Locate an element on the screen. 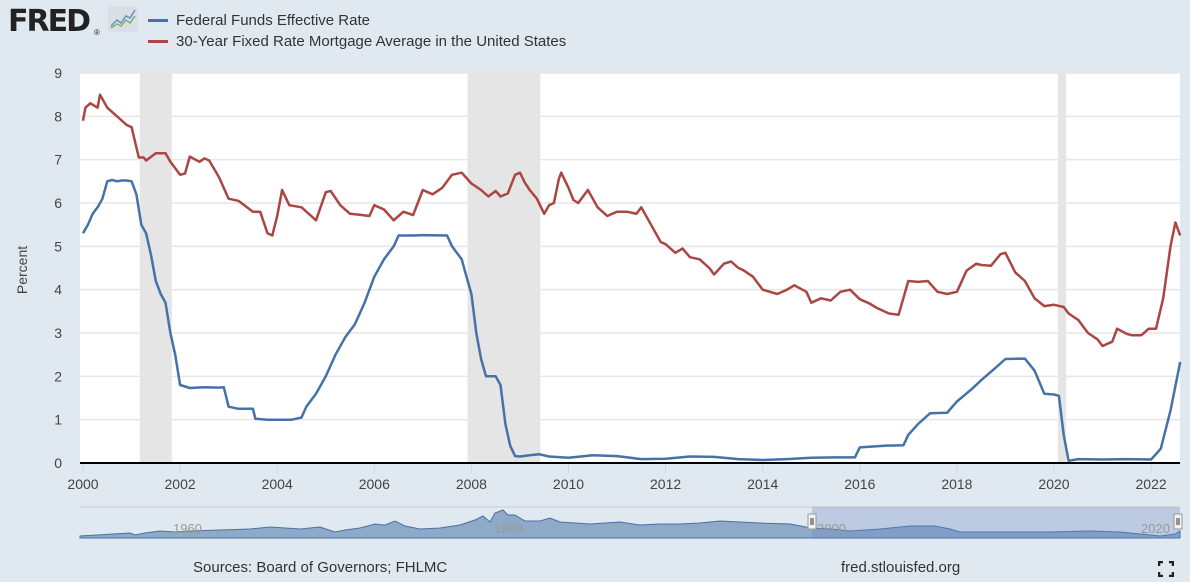 The image size is (1190, 582). navigator-year-label: 2020 is located at coordinates (1155, 528).